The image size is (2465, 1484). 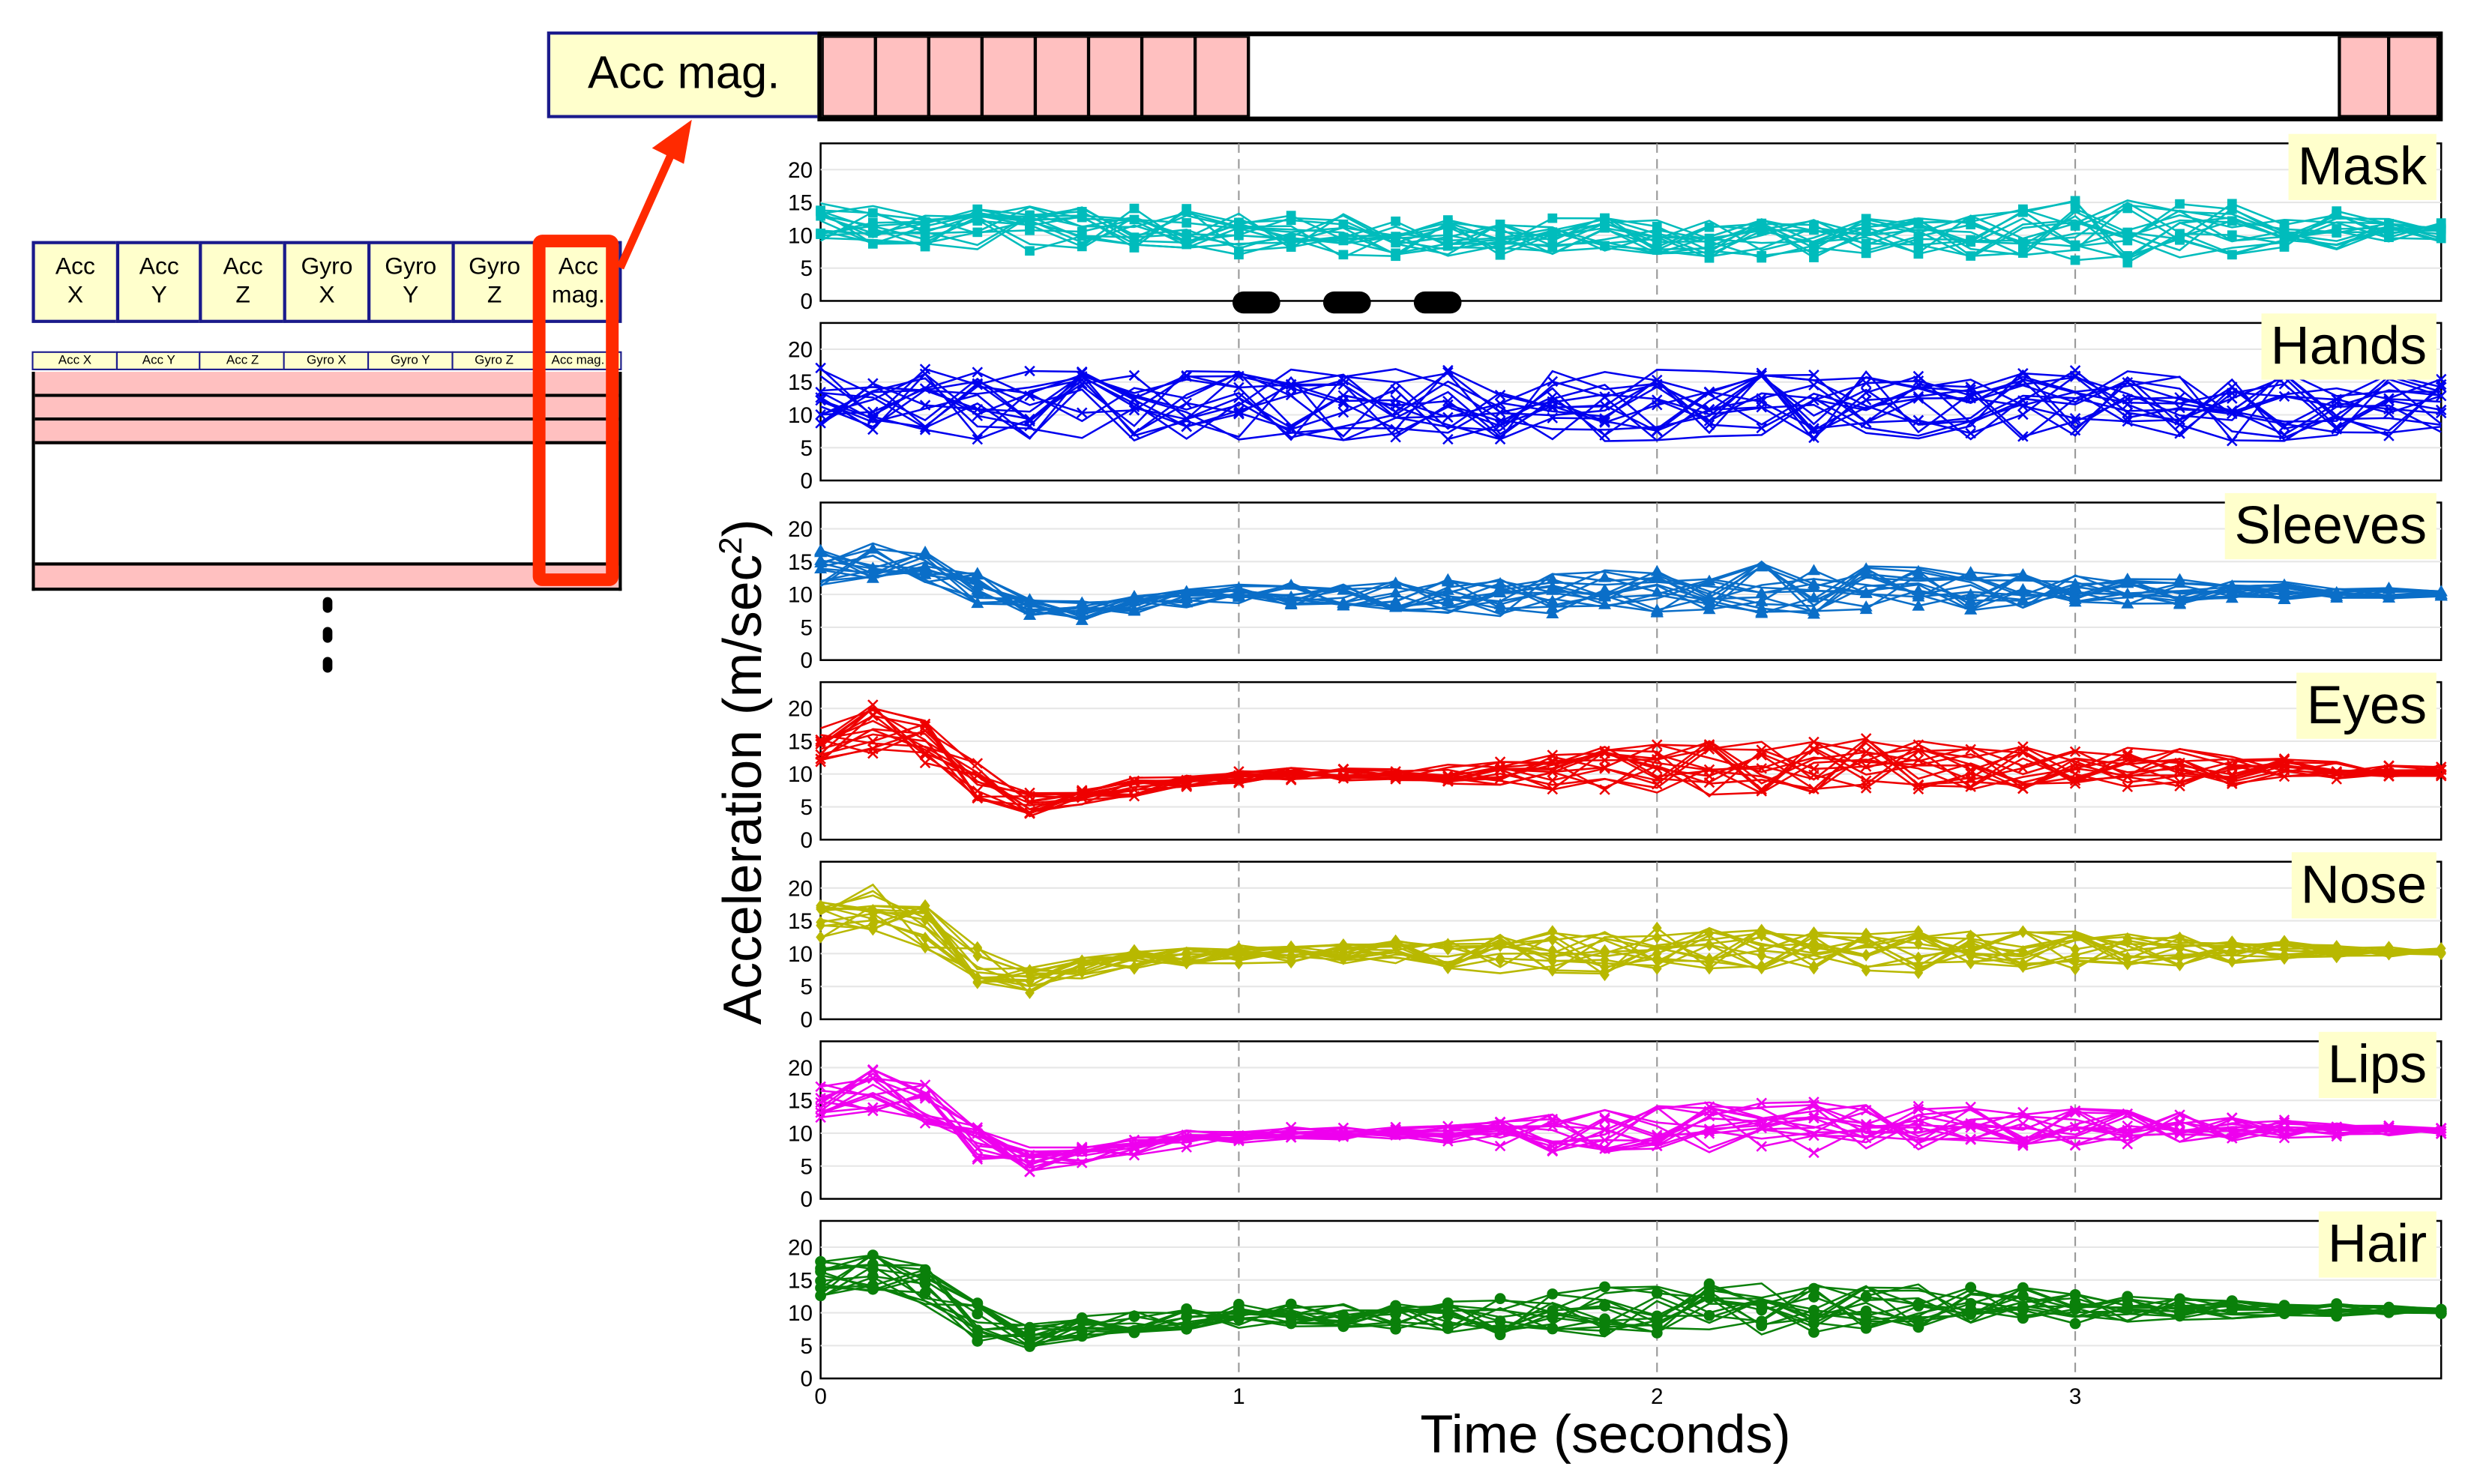 What do you see at coordinates (806, 841) in the screenshot?
I see `y-tick-label: 0` at bounding box center [806, 841].